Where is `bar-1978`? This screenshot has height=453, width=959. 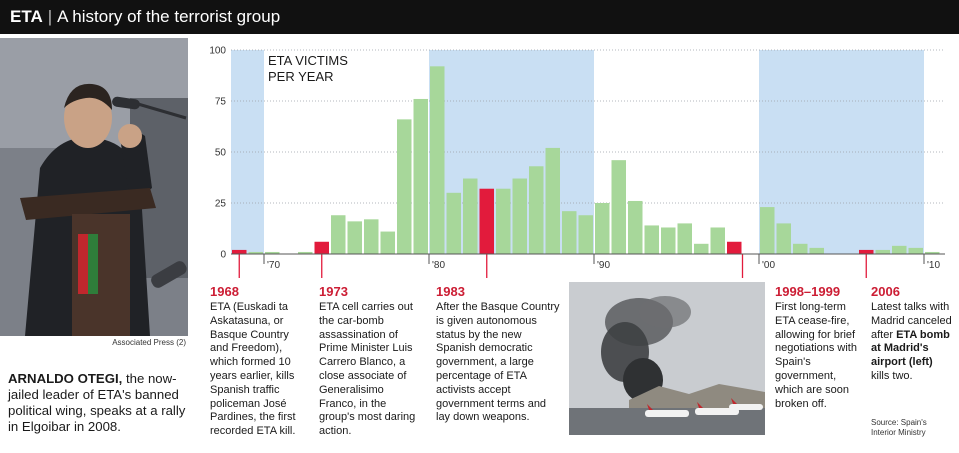 bar-1978 is located at coordinates (404, 186).